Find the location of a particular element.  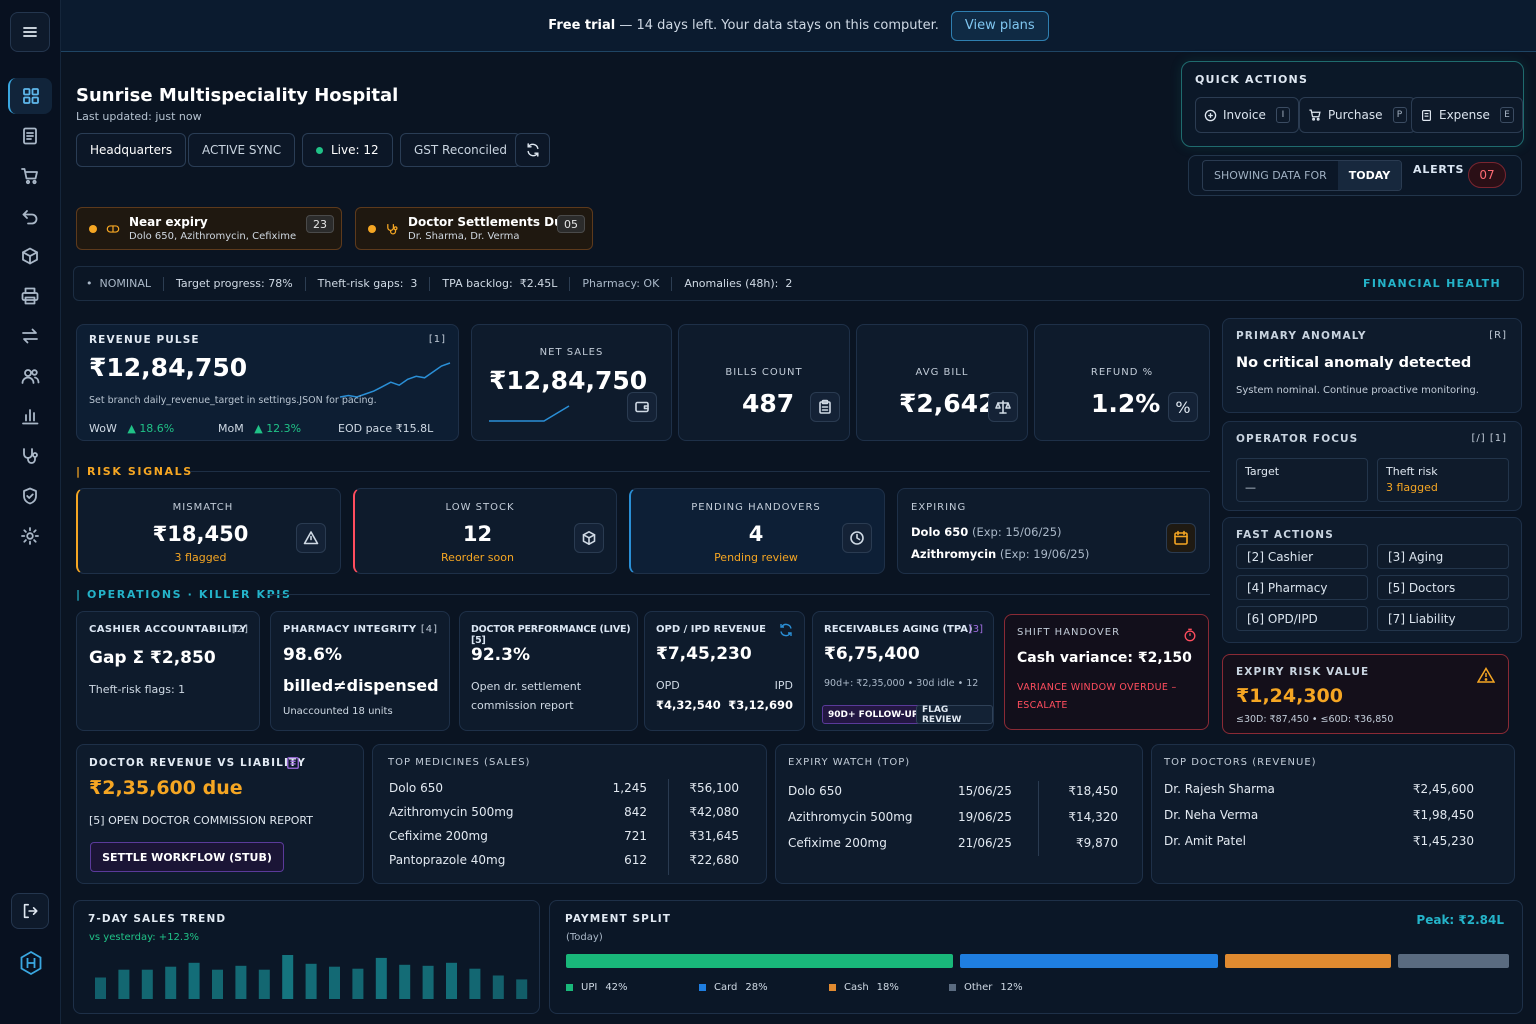

menu-button is located at coordinates (30, 32).